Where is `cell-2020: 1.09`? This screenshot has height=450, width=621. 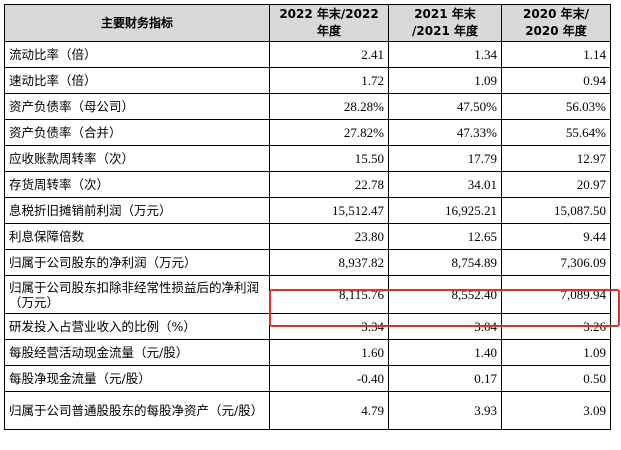
cell-2020: 1.09 is located at coordinates (556, 352).